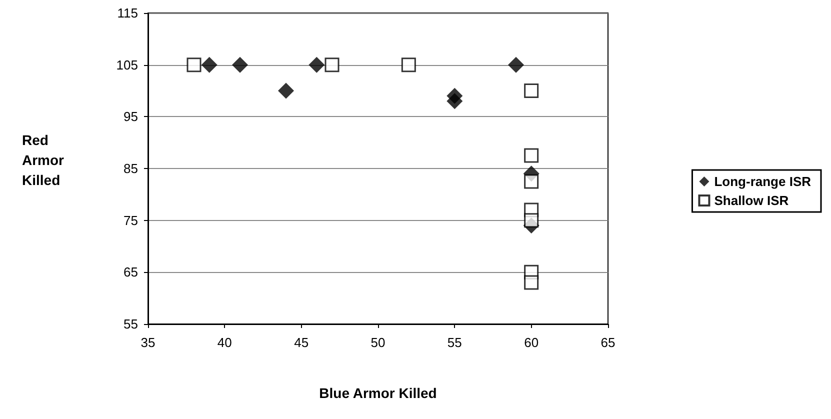 Image resolution: width=831 pixels, height=419 pixels. Describe the element at coordinates (224, 342) in the screenshot. I see `x-tick-label: 40` at that location.